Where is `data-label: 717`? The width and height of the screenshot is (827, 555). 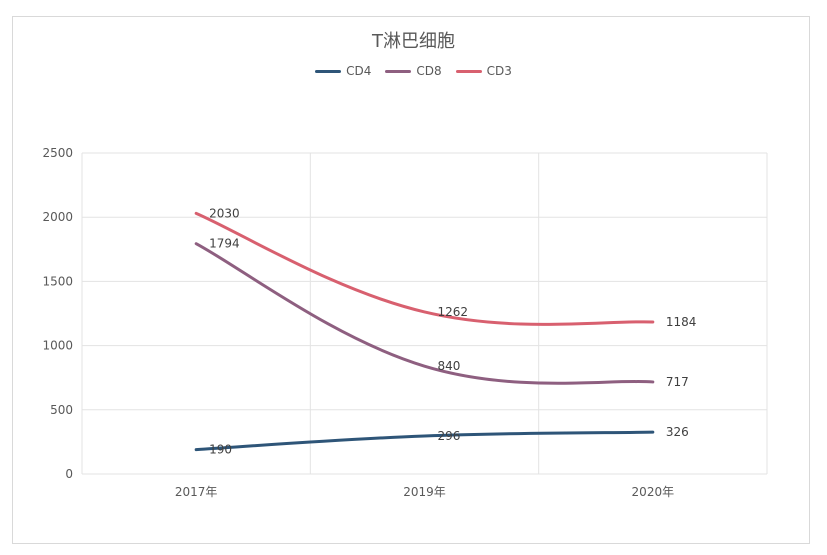
data-label: 717 is located at coordinates (677, 382).